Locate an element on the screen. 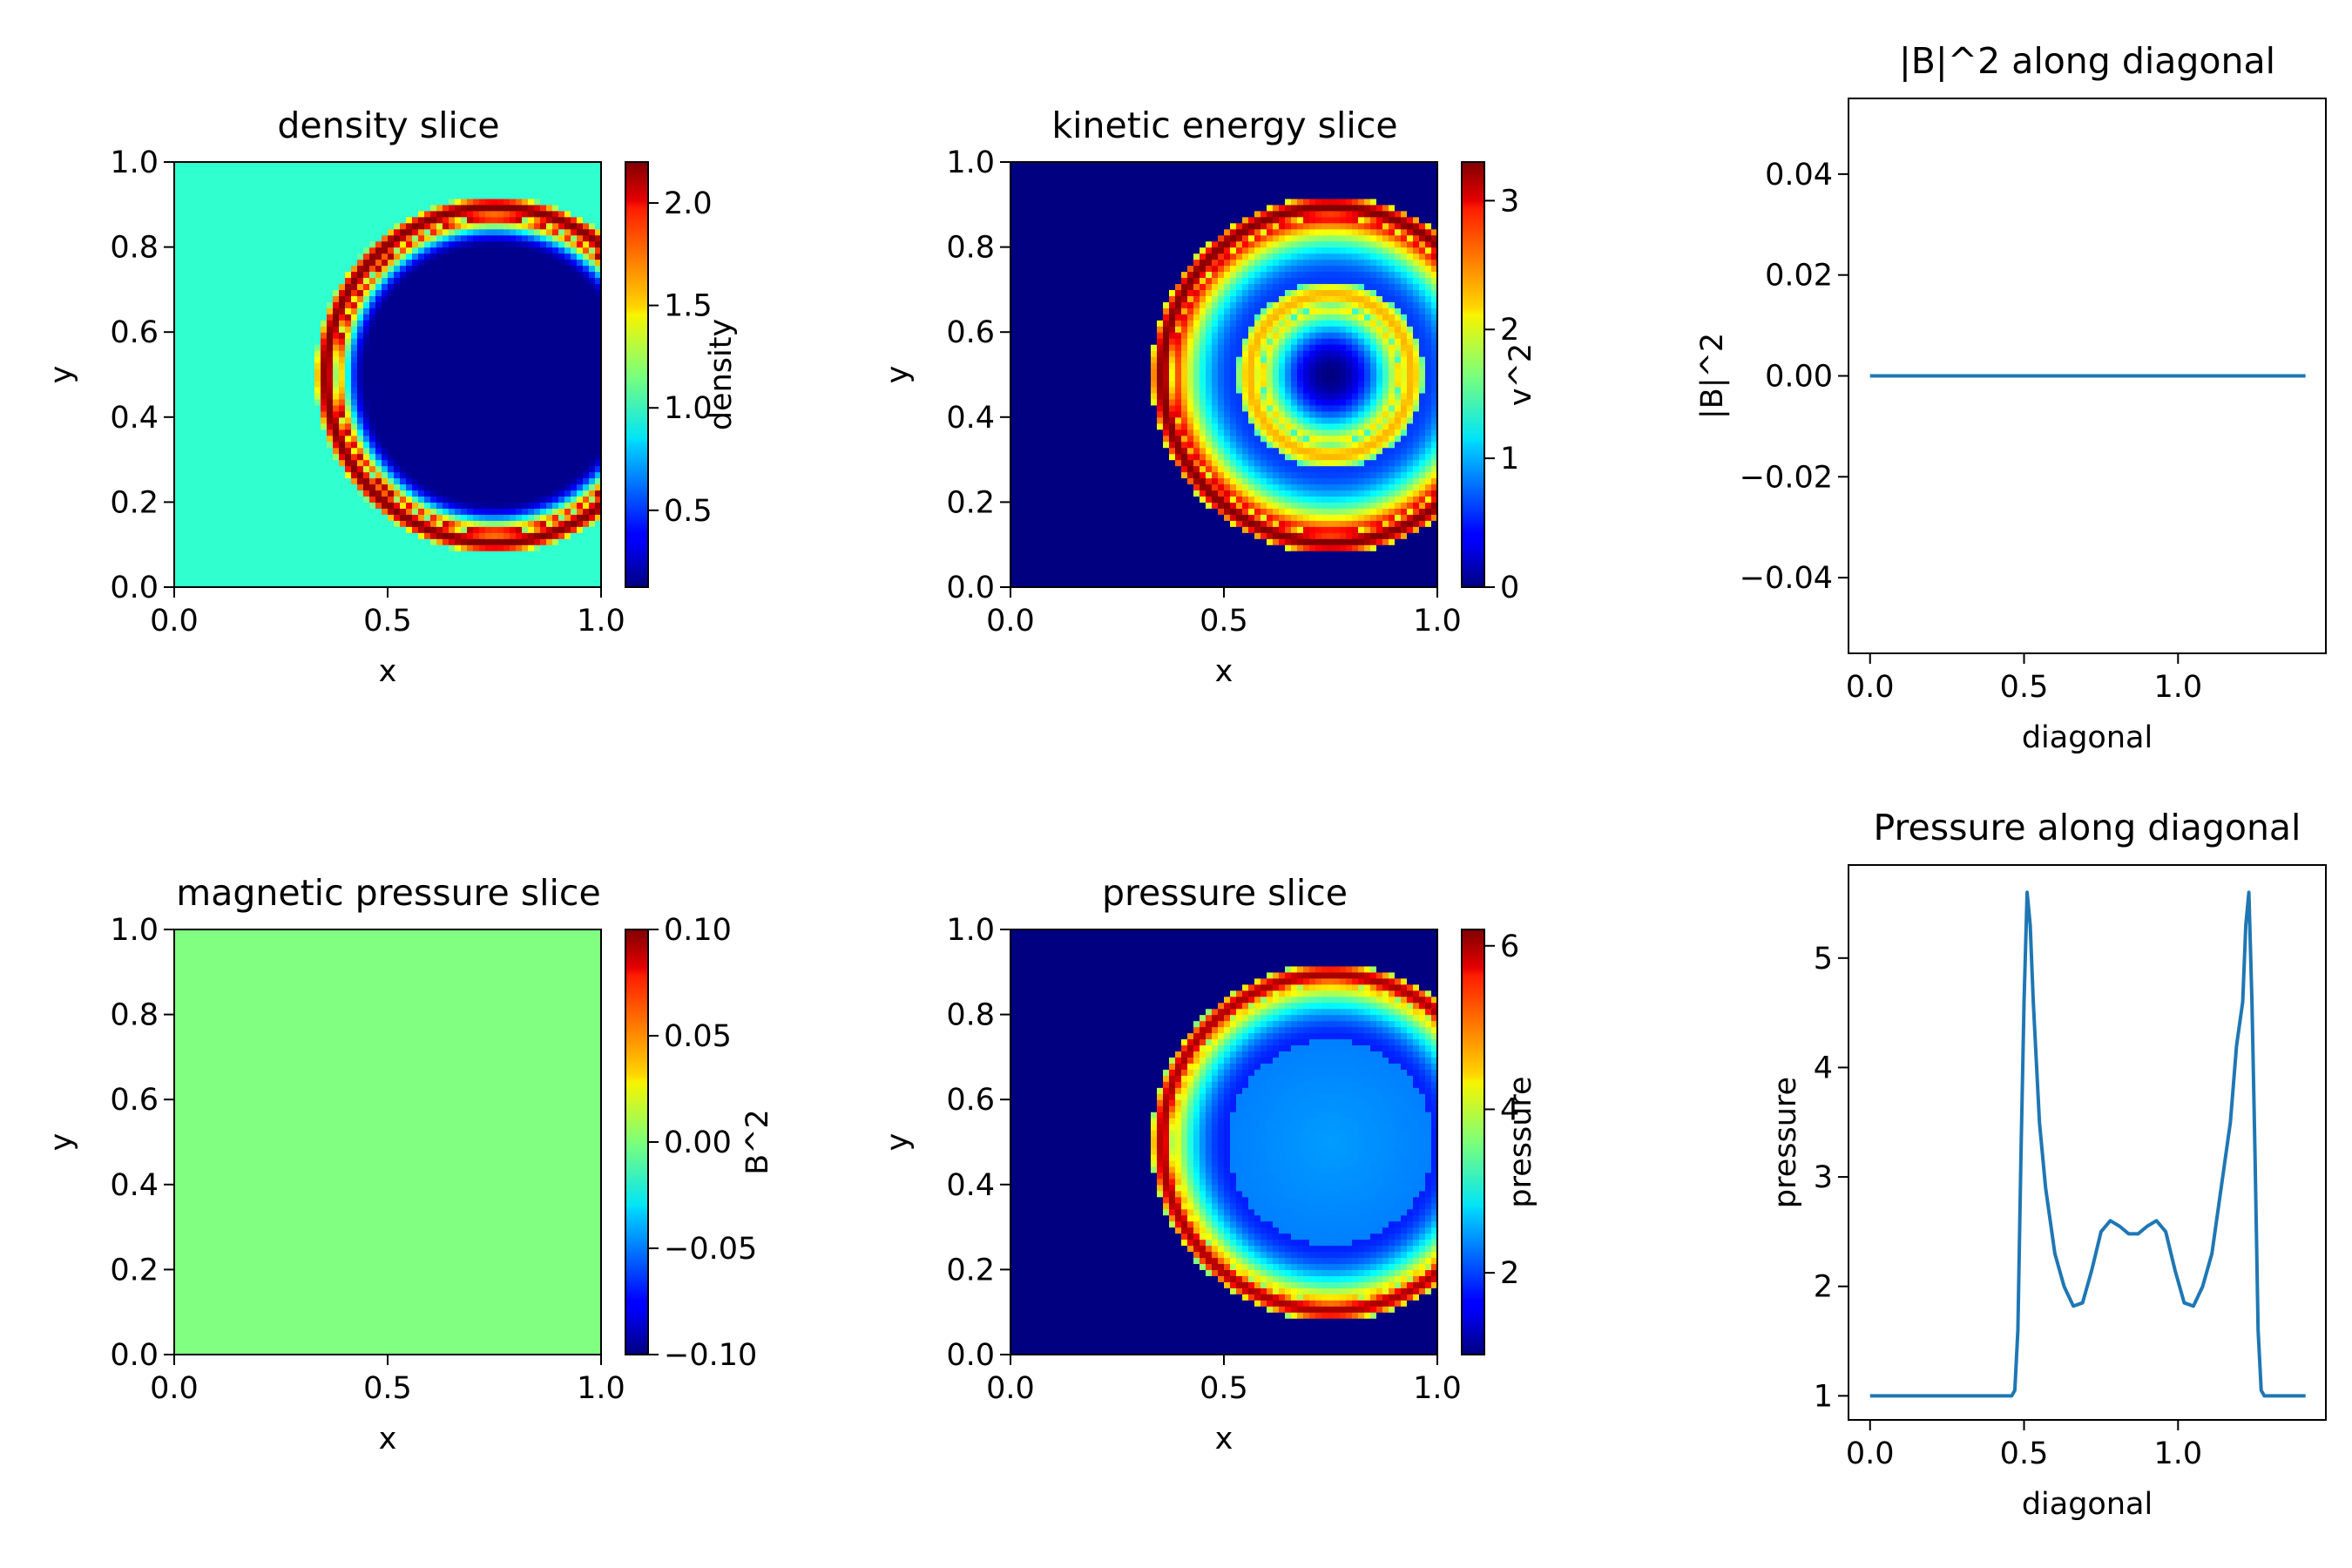 The width and height of the screenshot is (2352, 1568). y-tick-label: 0.4 is located at coordinates (134, 418).